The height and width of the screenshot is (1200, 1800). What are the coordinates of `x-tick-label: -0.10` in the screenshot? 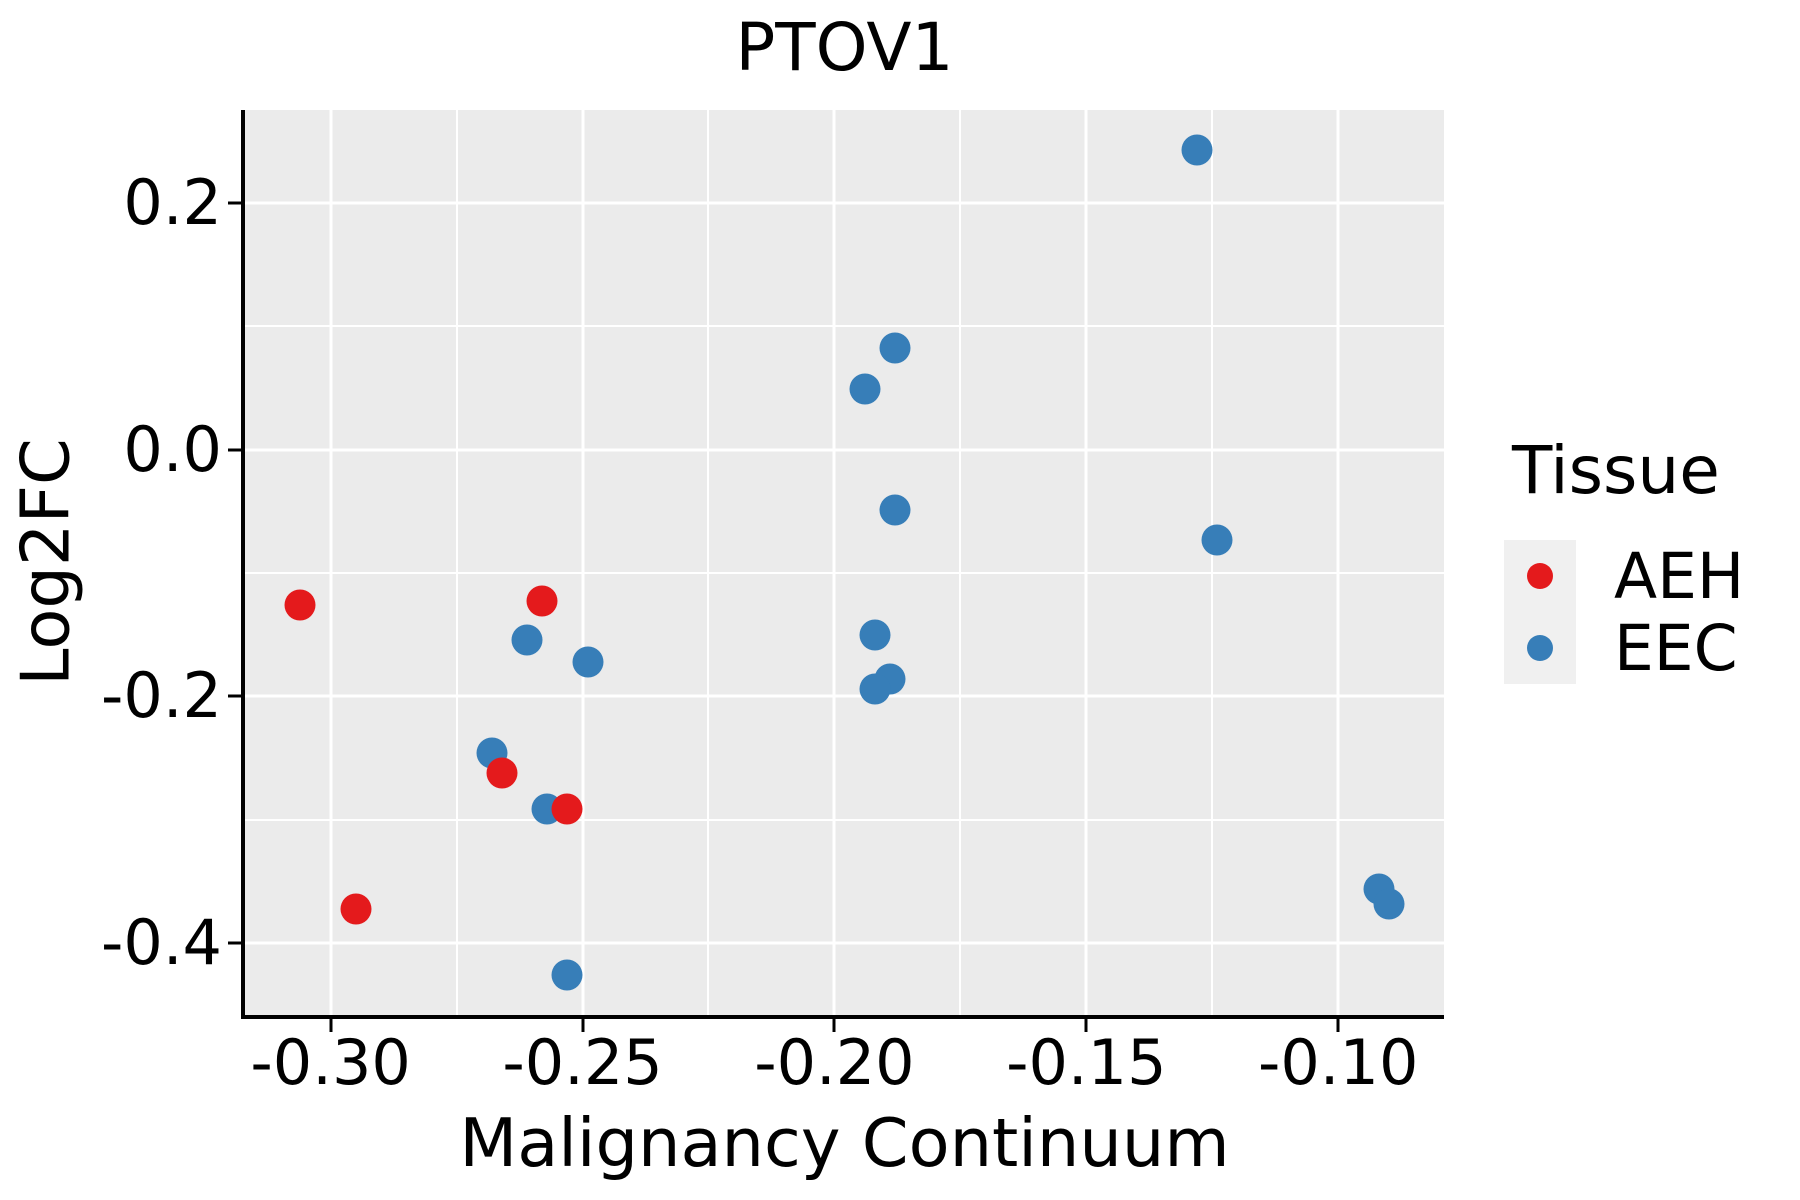 It's located at (1338, 1062).